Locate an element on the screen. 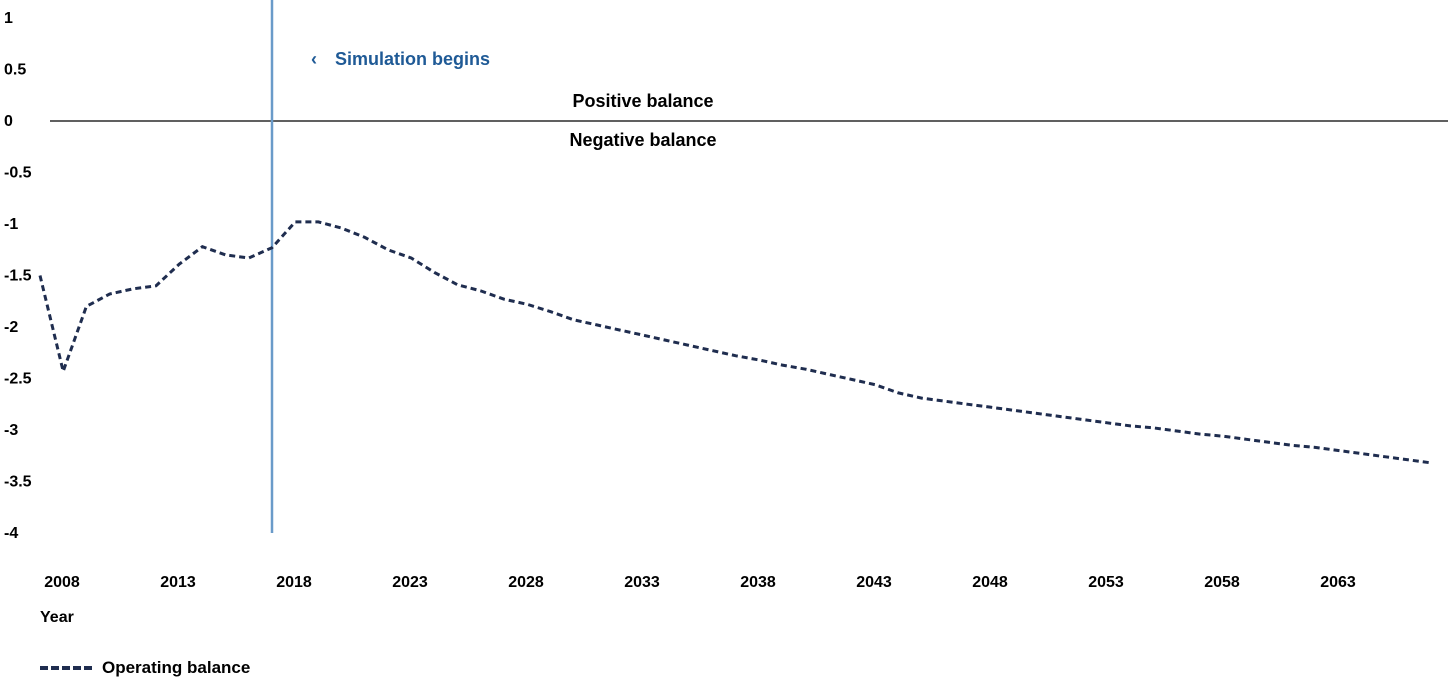 The width and height of the screenshot is (1452, 681). y-tick-label: -1 is located at coordinates (11, 224).